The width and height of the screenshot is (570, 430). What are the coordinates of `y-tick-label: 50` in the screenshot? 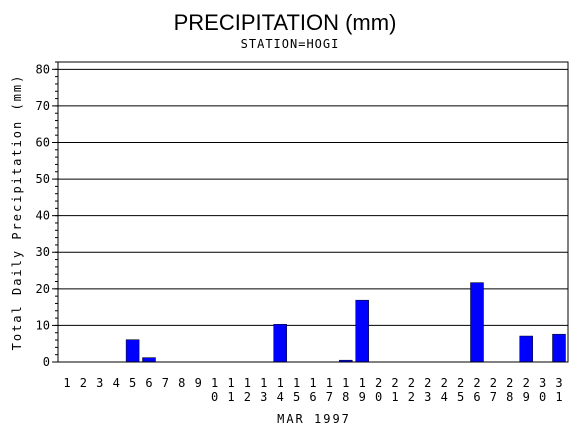 It's located at (43, 179).